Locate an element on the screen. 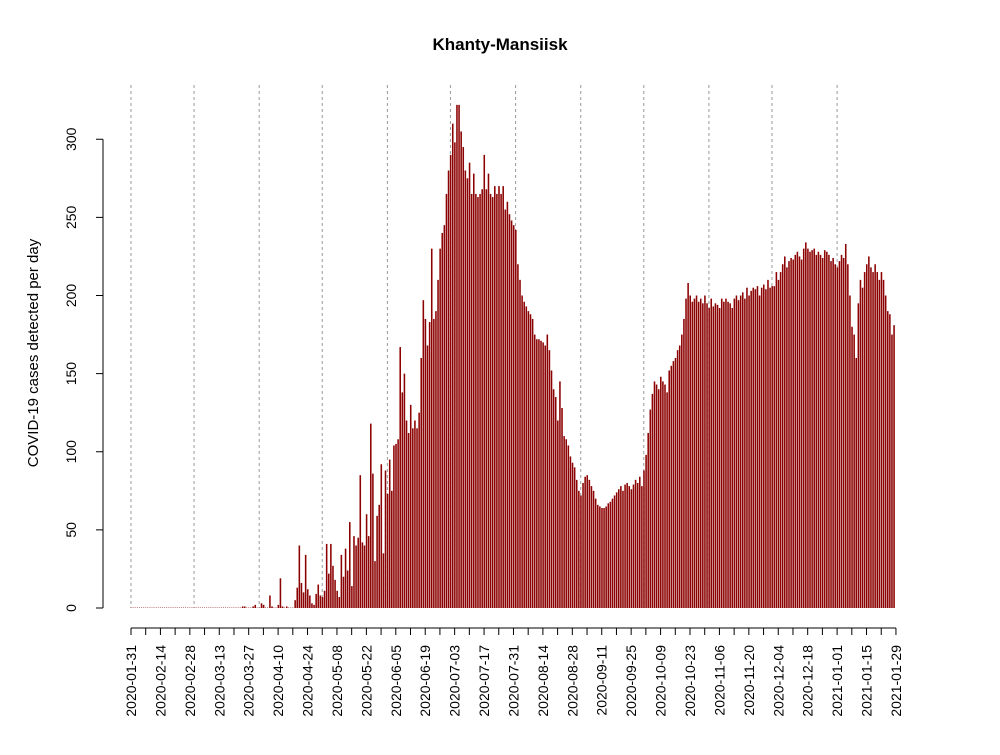 This screenshot has width=1000, height=755. y-tick-label: 100 is located at coordinates (71, 452).